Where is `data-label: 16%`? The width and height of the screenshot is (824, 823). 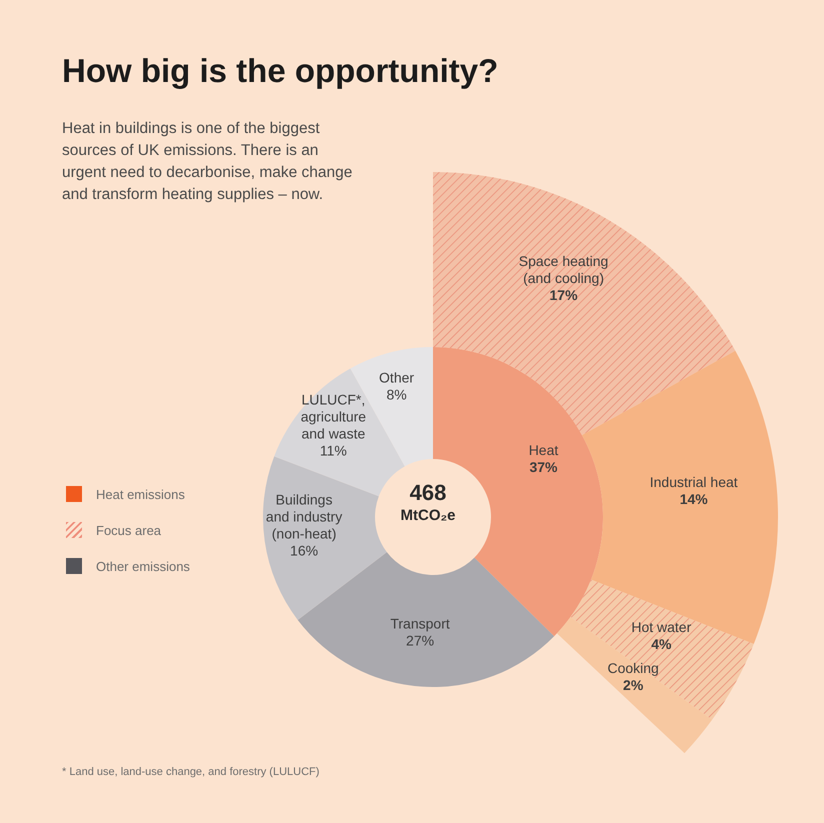 data-label: 16% is located at coordinates (304, 550).